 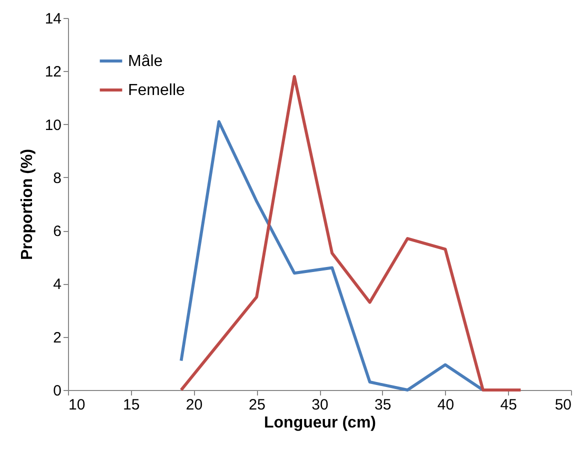 What do you see at coordinates (194, 405) in the screenshot?
I see `x-tick-label: 20` at bounding box center [194, 405].